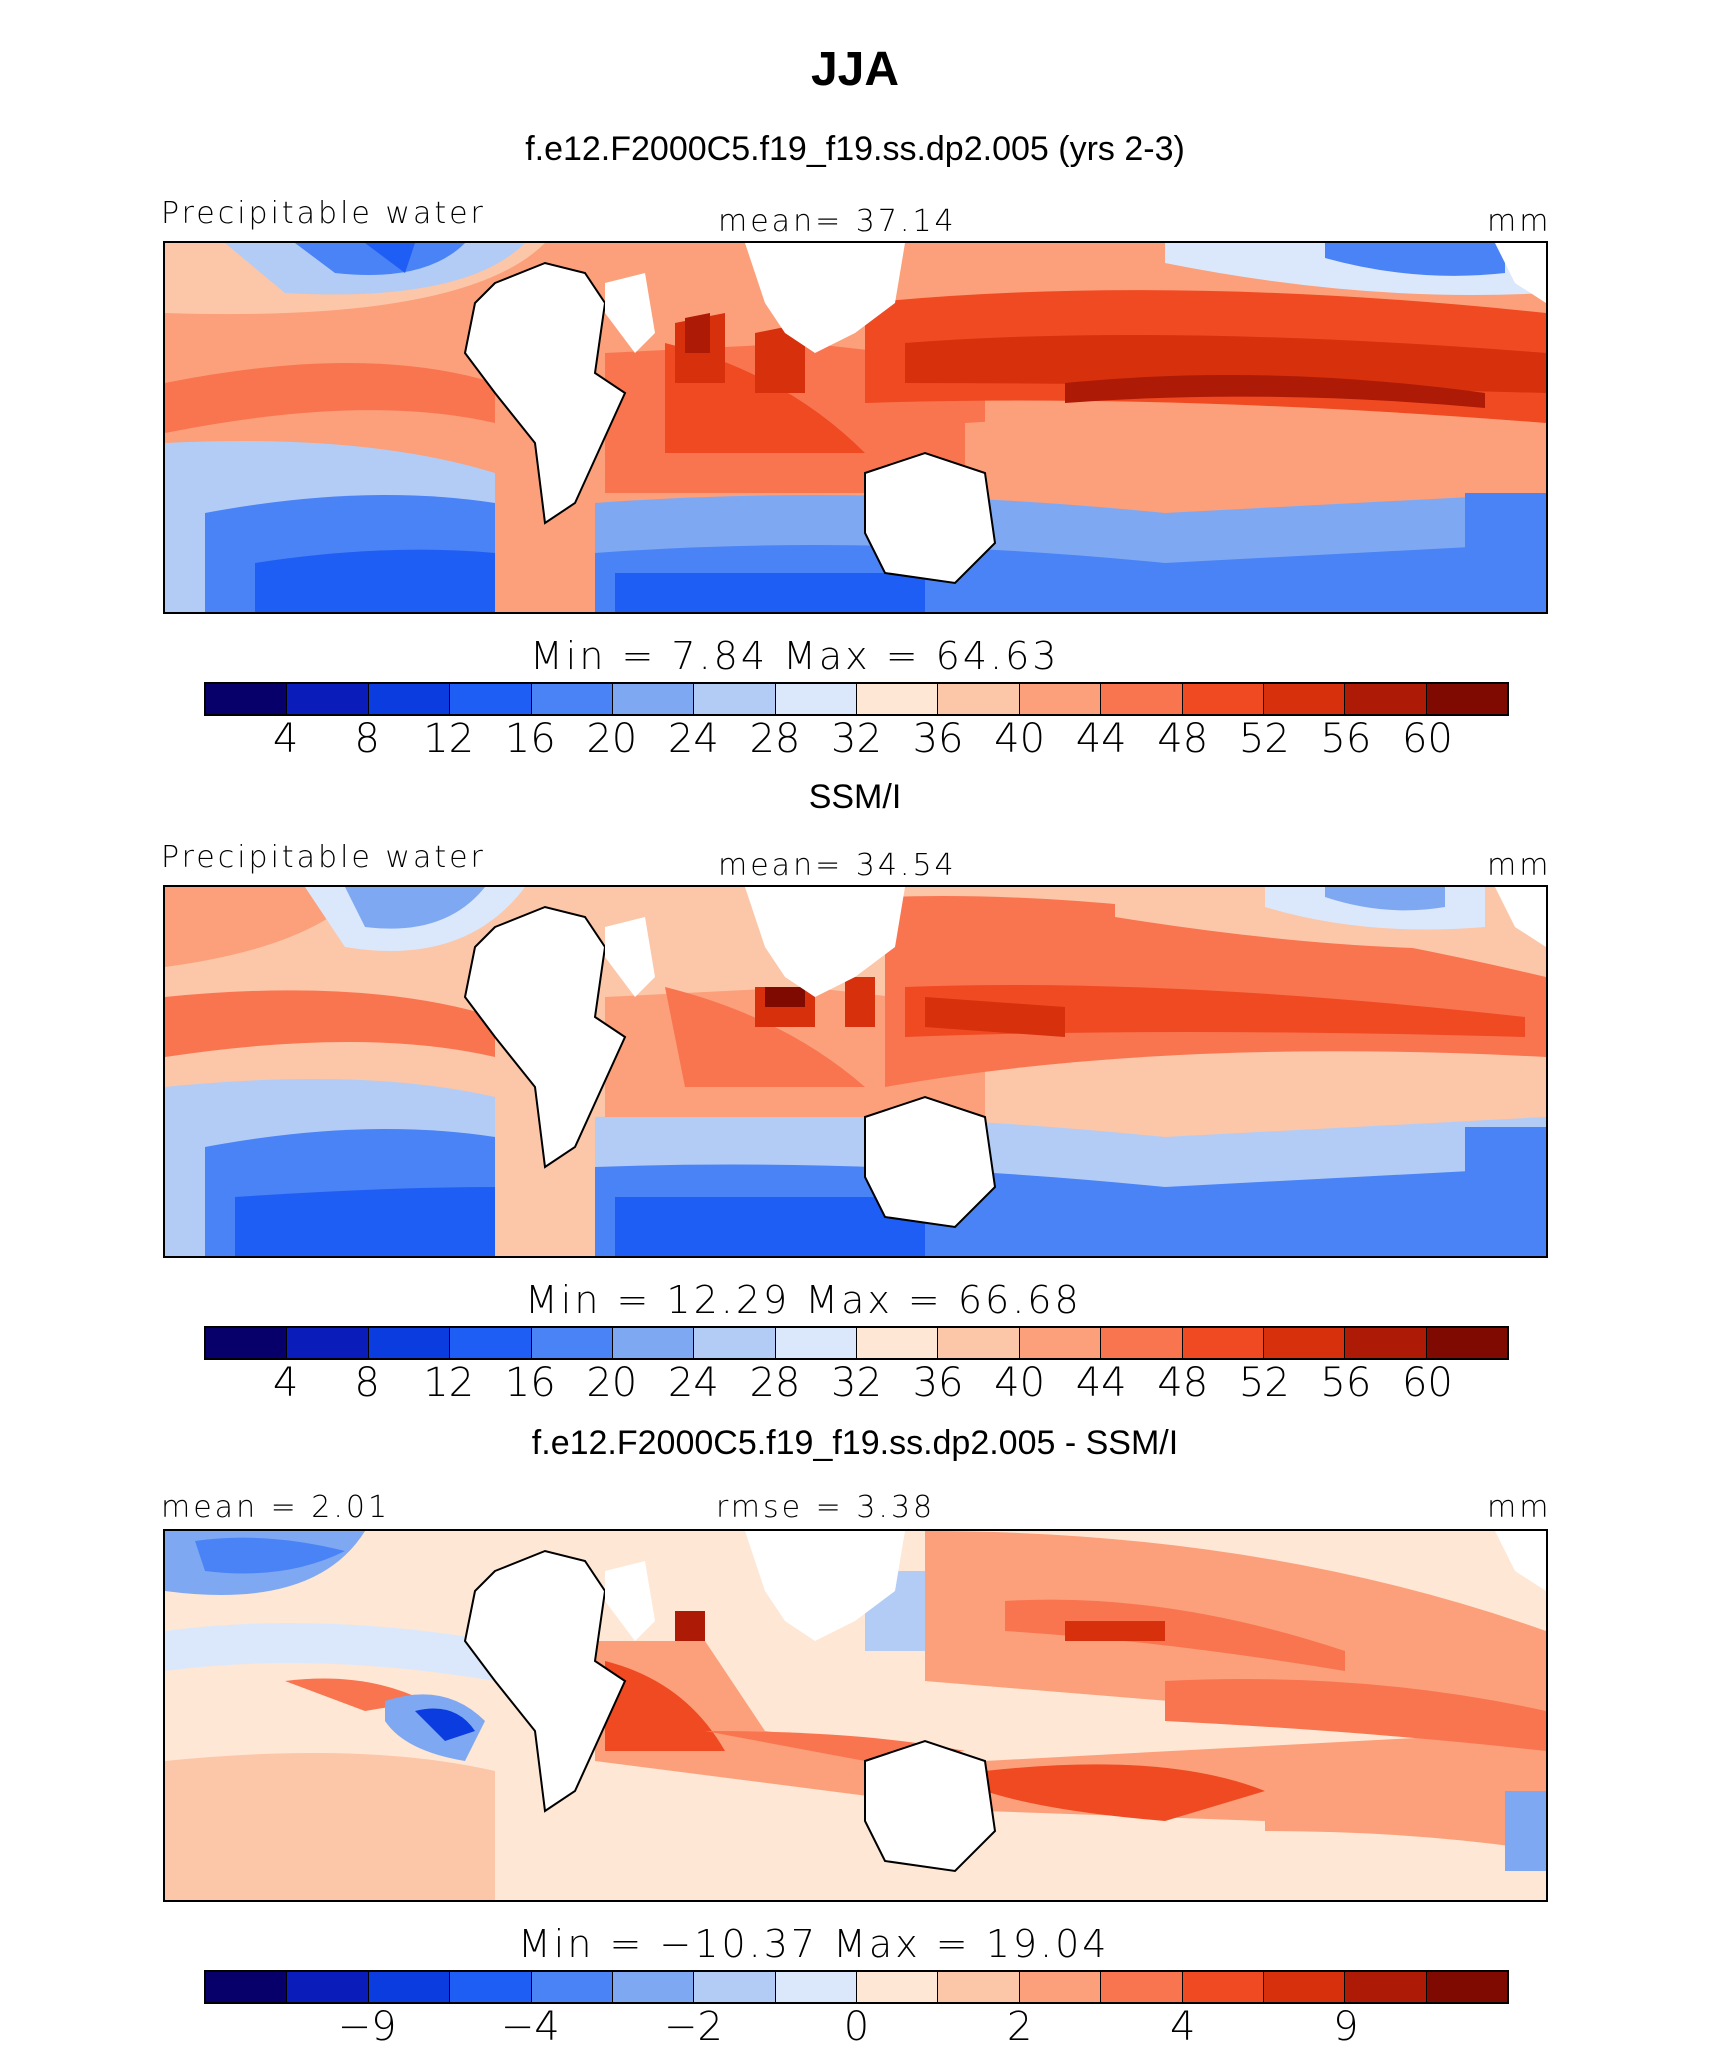  What do you see at coordinates (367, 2027) in the screenshot?
I see `colorbar-tick-label: −9` at bounding box center [367, 2027].